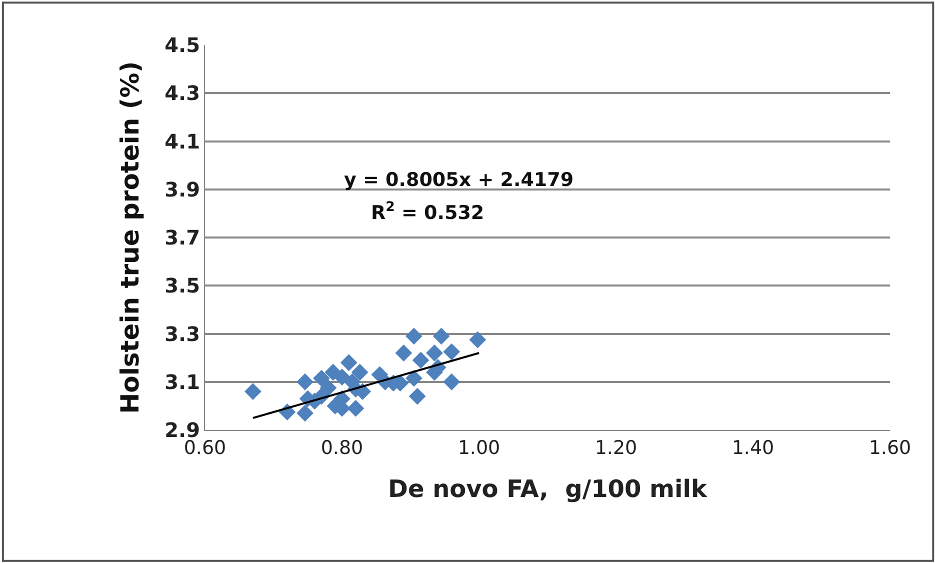 This screenshot has height=563, width=935. What do you see at coordinates (427, 212) in the screenshot?
I see `annotation: R$^{2}$ = 0.532` at bounding box center [427, 212].